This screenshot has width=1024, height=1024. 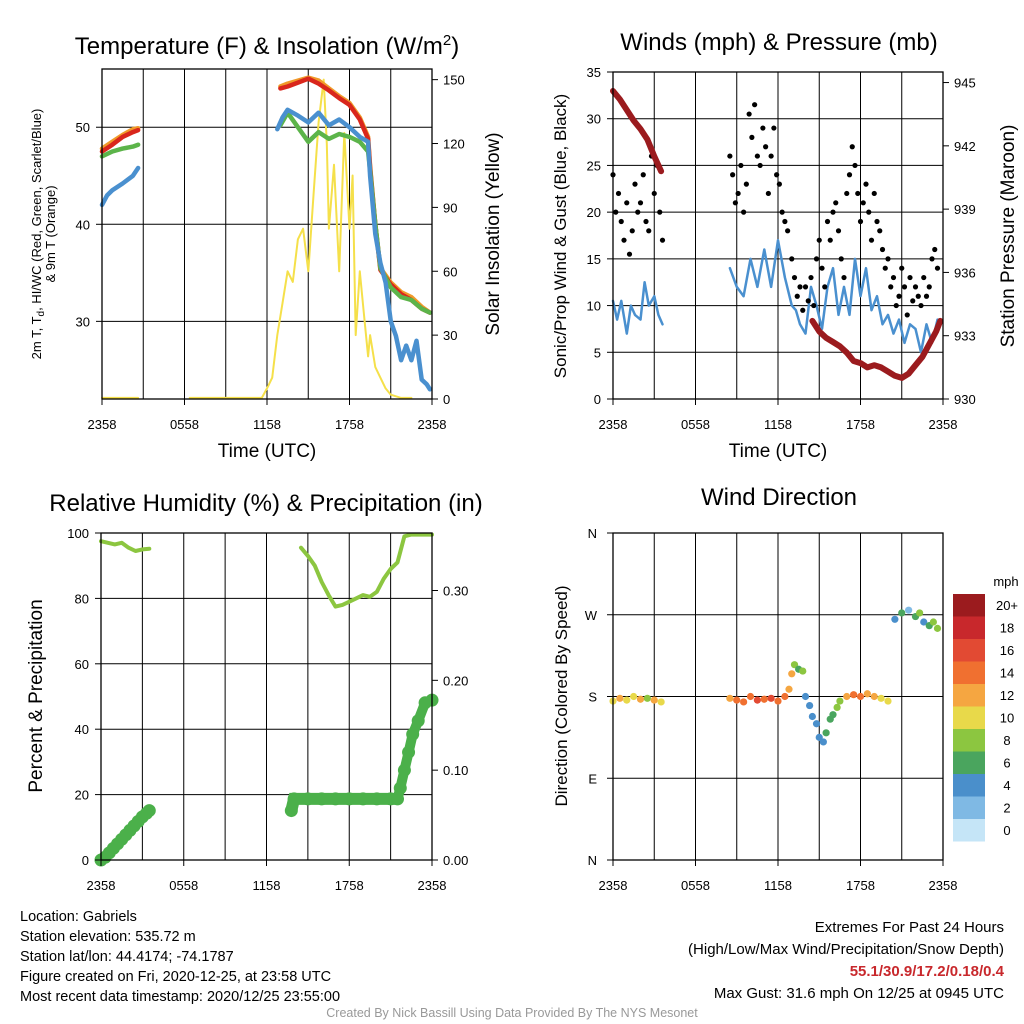 What do you see at coordinates (450, 271) in the screenshot?
I see `y2-tick-label: 60` at bounding box center [450, 271].